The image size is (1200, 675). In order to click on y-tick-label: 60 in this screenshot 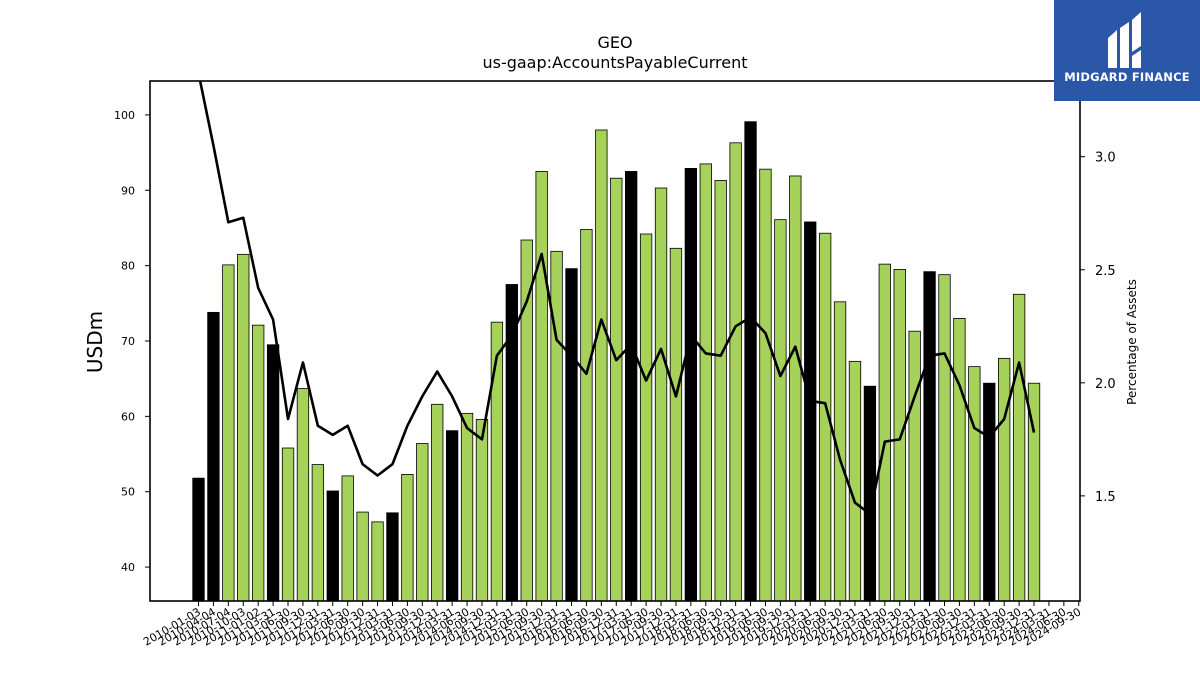, I will do `click(128, 416)`.